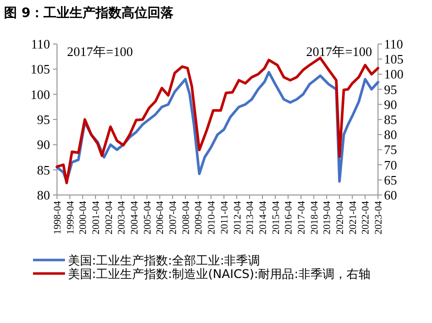  I want to click on x-tick-label: 2021-04, so click(353, 217).